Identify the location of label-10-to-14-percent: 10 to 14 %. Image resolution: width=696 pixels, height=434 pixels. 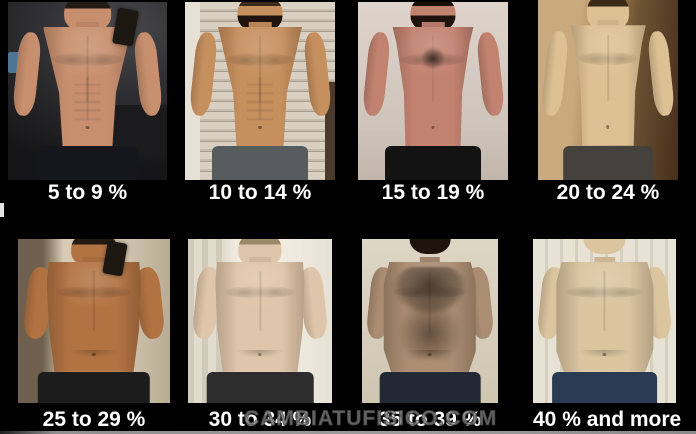
(260, 192).